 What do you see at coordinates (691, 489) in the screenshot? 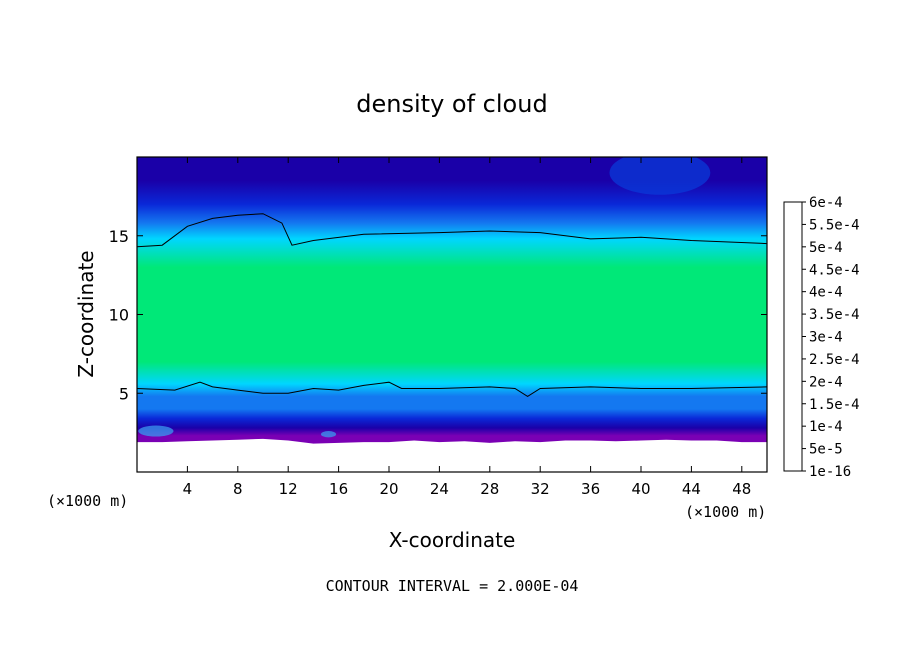
I see `x-tick-label: 44` at bounding box center [691, 489].